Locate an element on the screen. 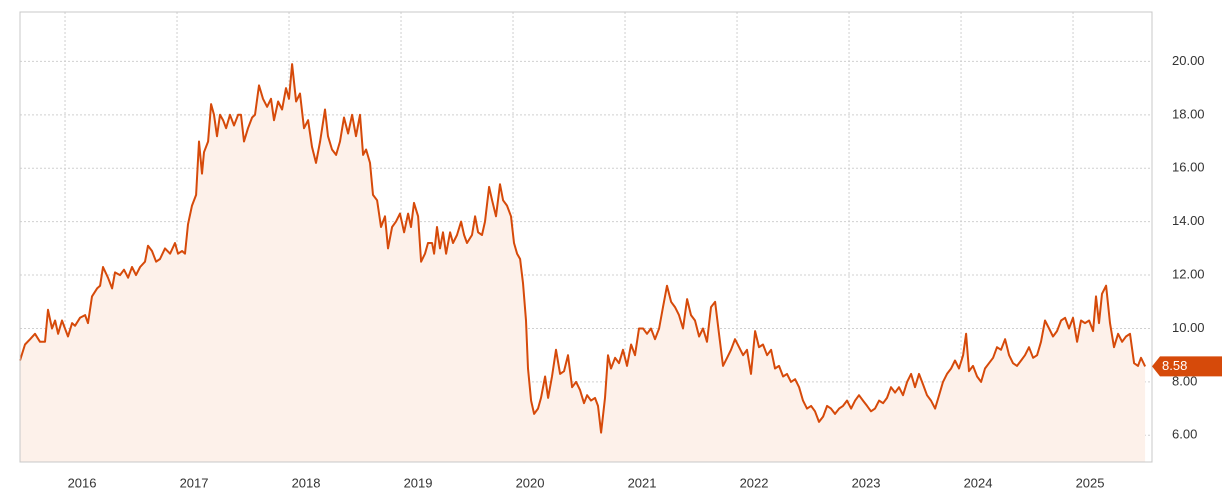  y-tick-label: 14.00 is located at coordinates (1188, 220).